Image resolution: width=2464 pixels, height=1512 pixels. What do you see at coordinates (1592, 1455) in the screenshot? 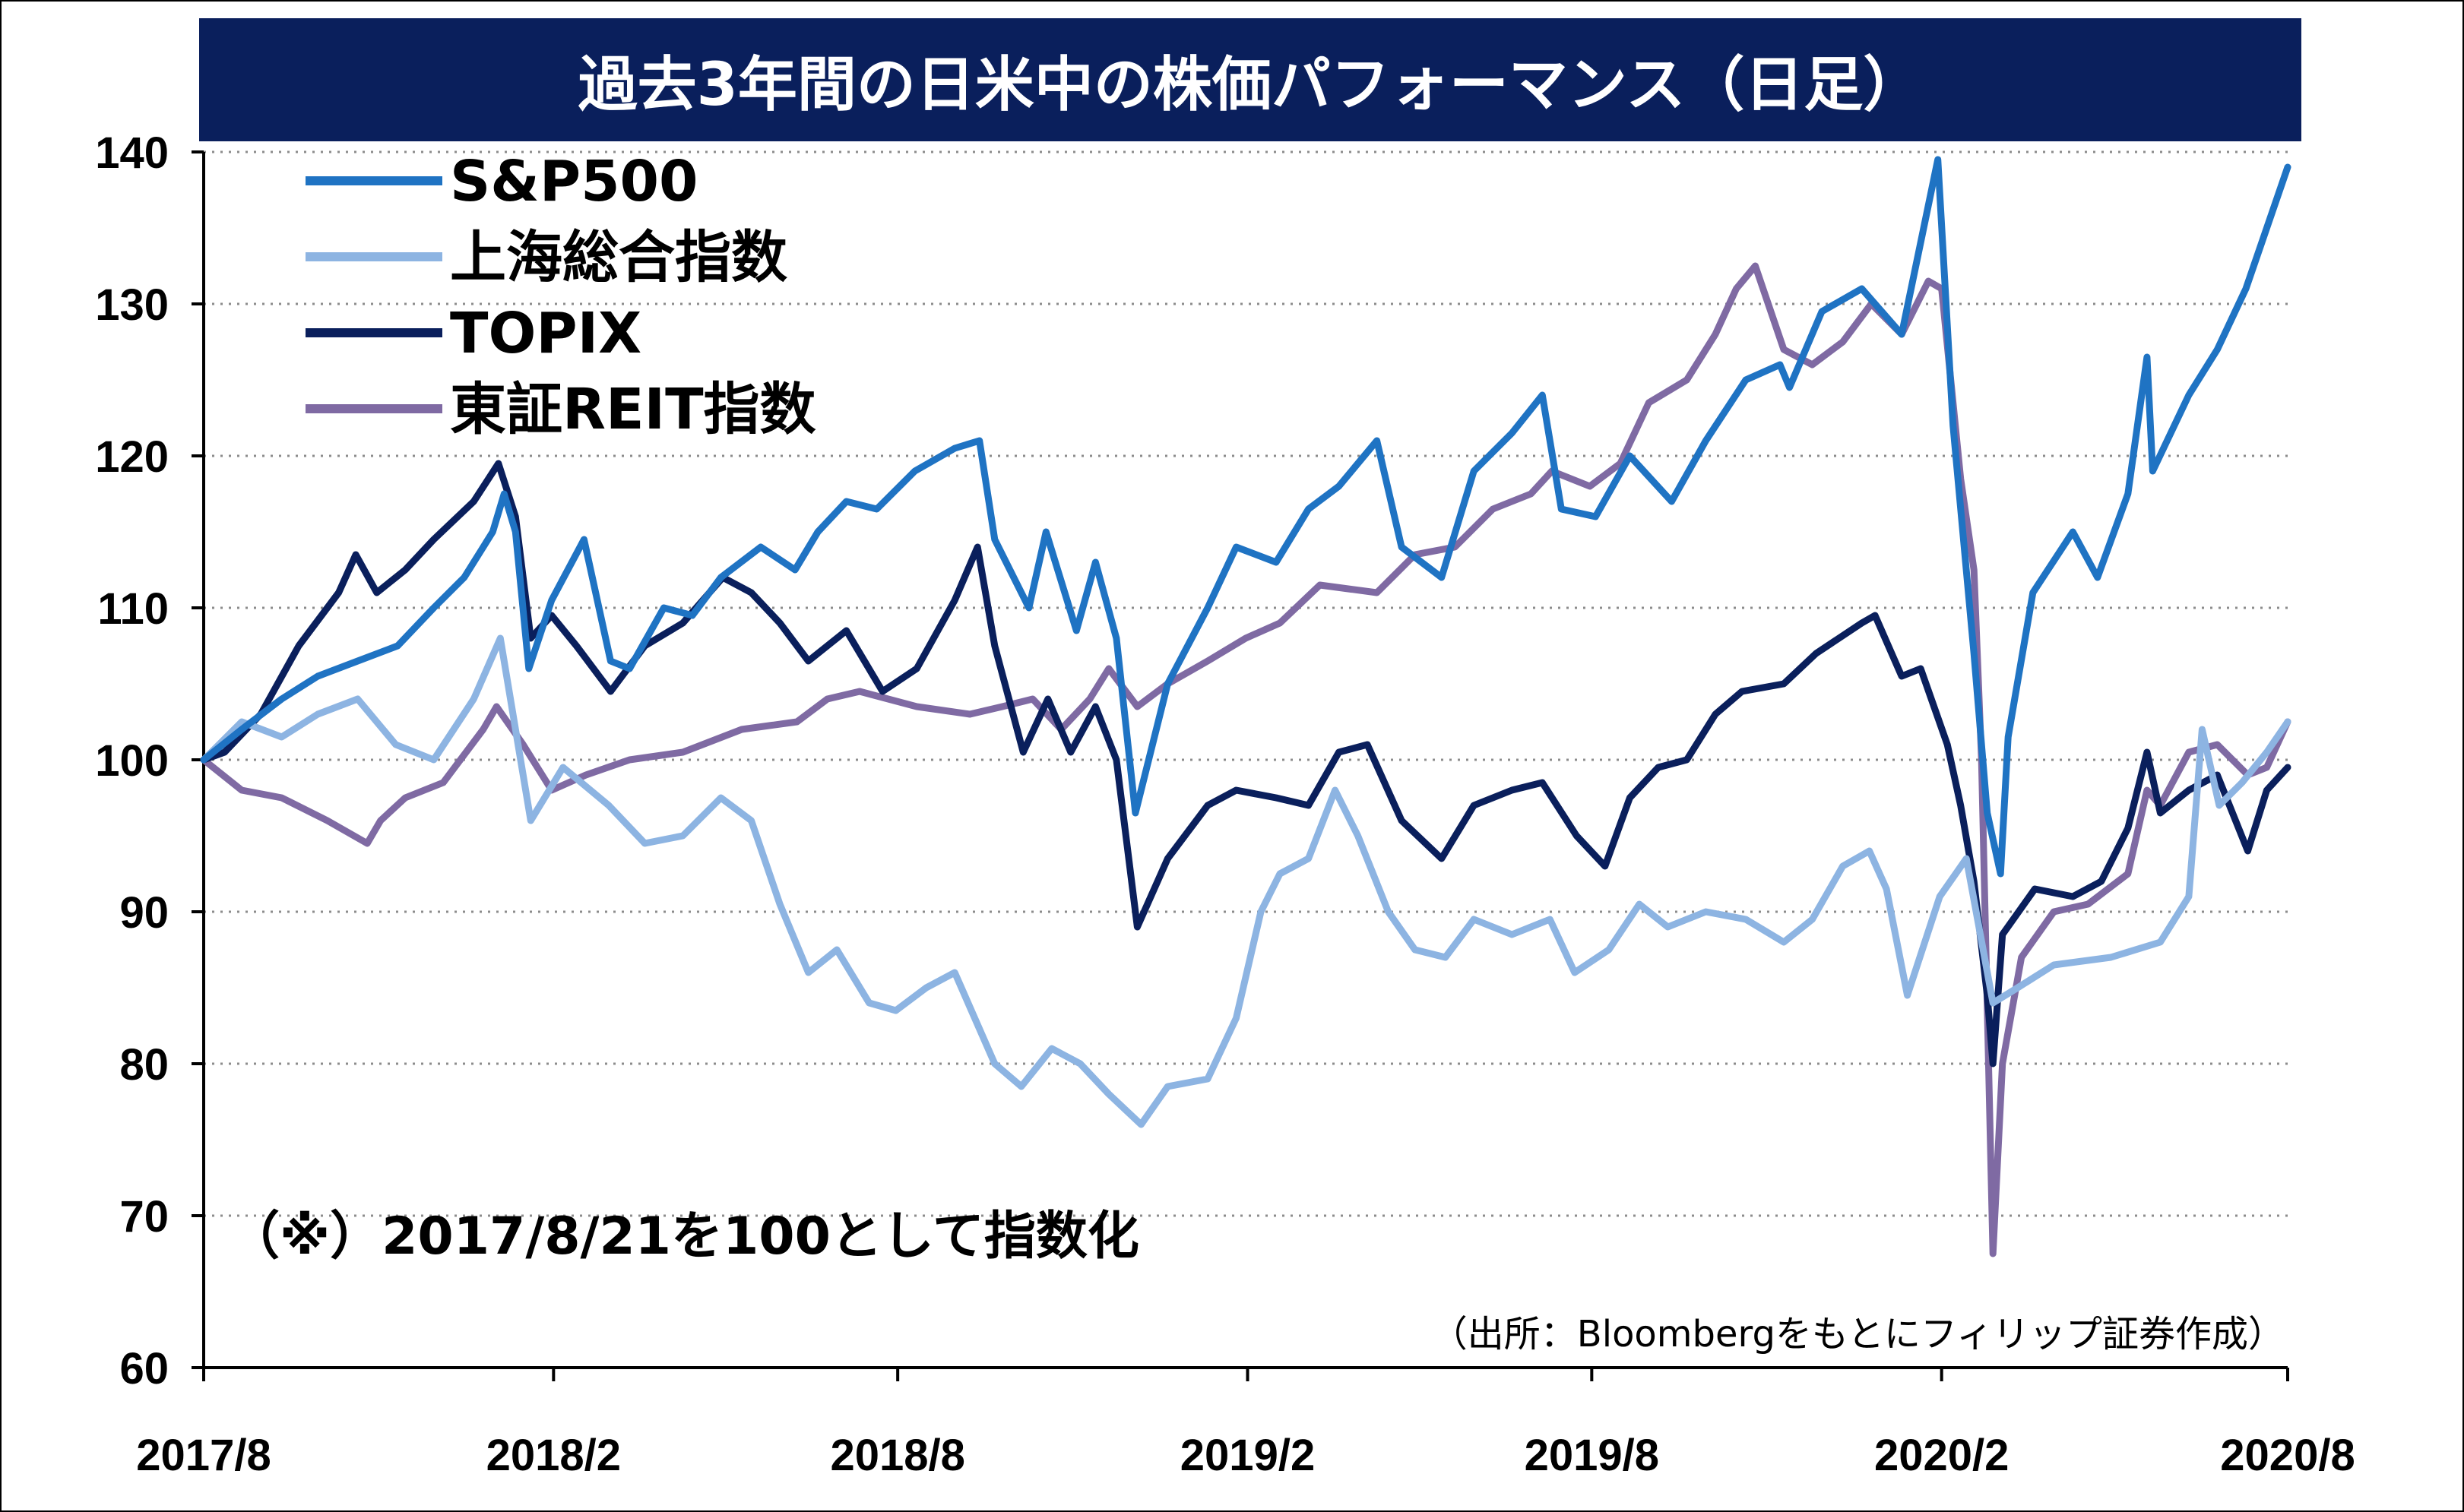
I see `x-tick-label: 2019/8` at bounding box center [1592, 1455].